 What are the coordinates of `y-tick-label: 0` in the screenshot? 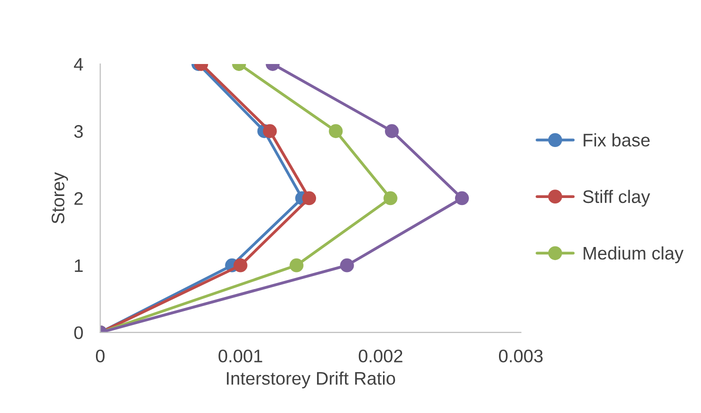 It's located at (78, 333).